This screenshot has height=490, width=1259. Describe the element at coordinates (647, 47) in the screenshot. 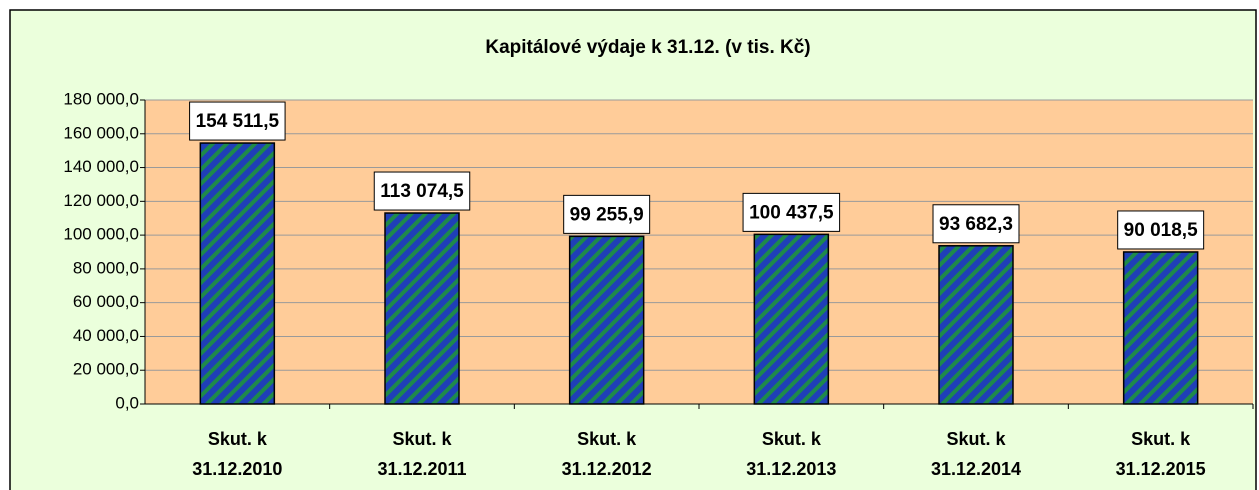

I see `chart-title: Kapitálové výdaje k 31.12. (v tis. Kč)` at that location.